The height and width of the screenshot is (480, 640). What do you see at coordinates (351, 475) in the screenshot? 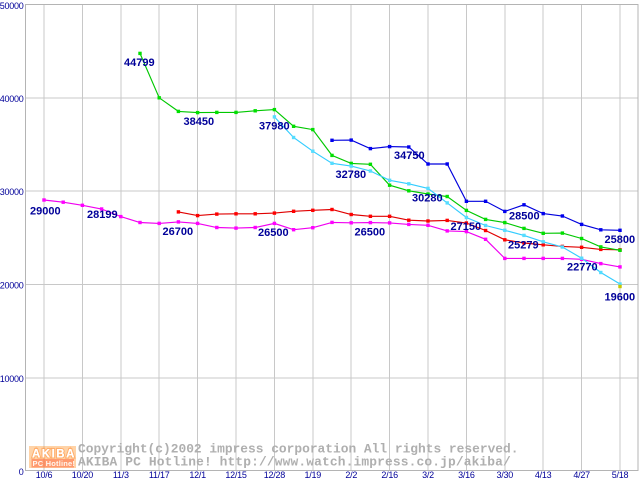
I see `svg-text: 2/2` at bounding box center [351, 475].